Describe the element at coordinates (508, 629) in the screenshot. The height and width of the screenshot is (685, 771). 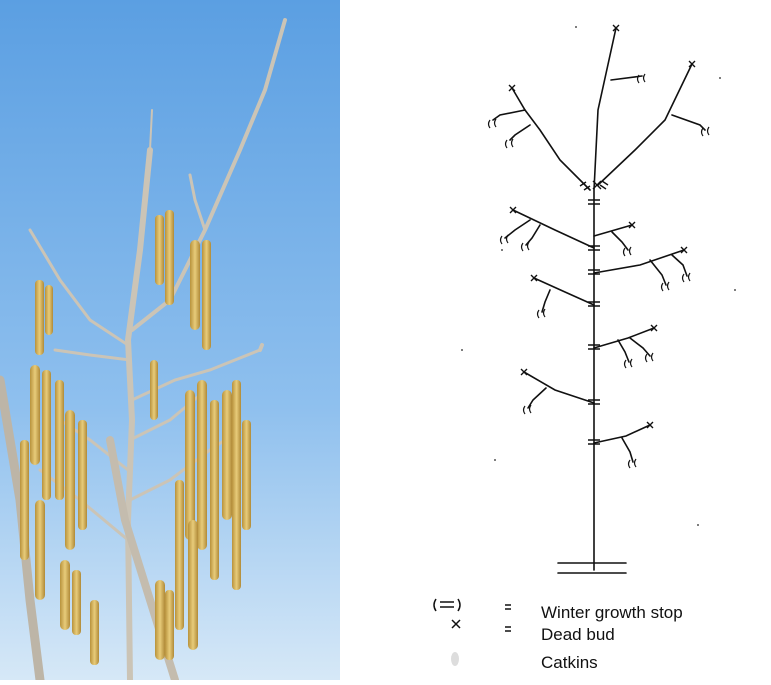
I see `legend-eq-sign-2-icon` at that location.